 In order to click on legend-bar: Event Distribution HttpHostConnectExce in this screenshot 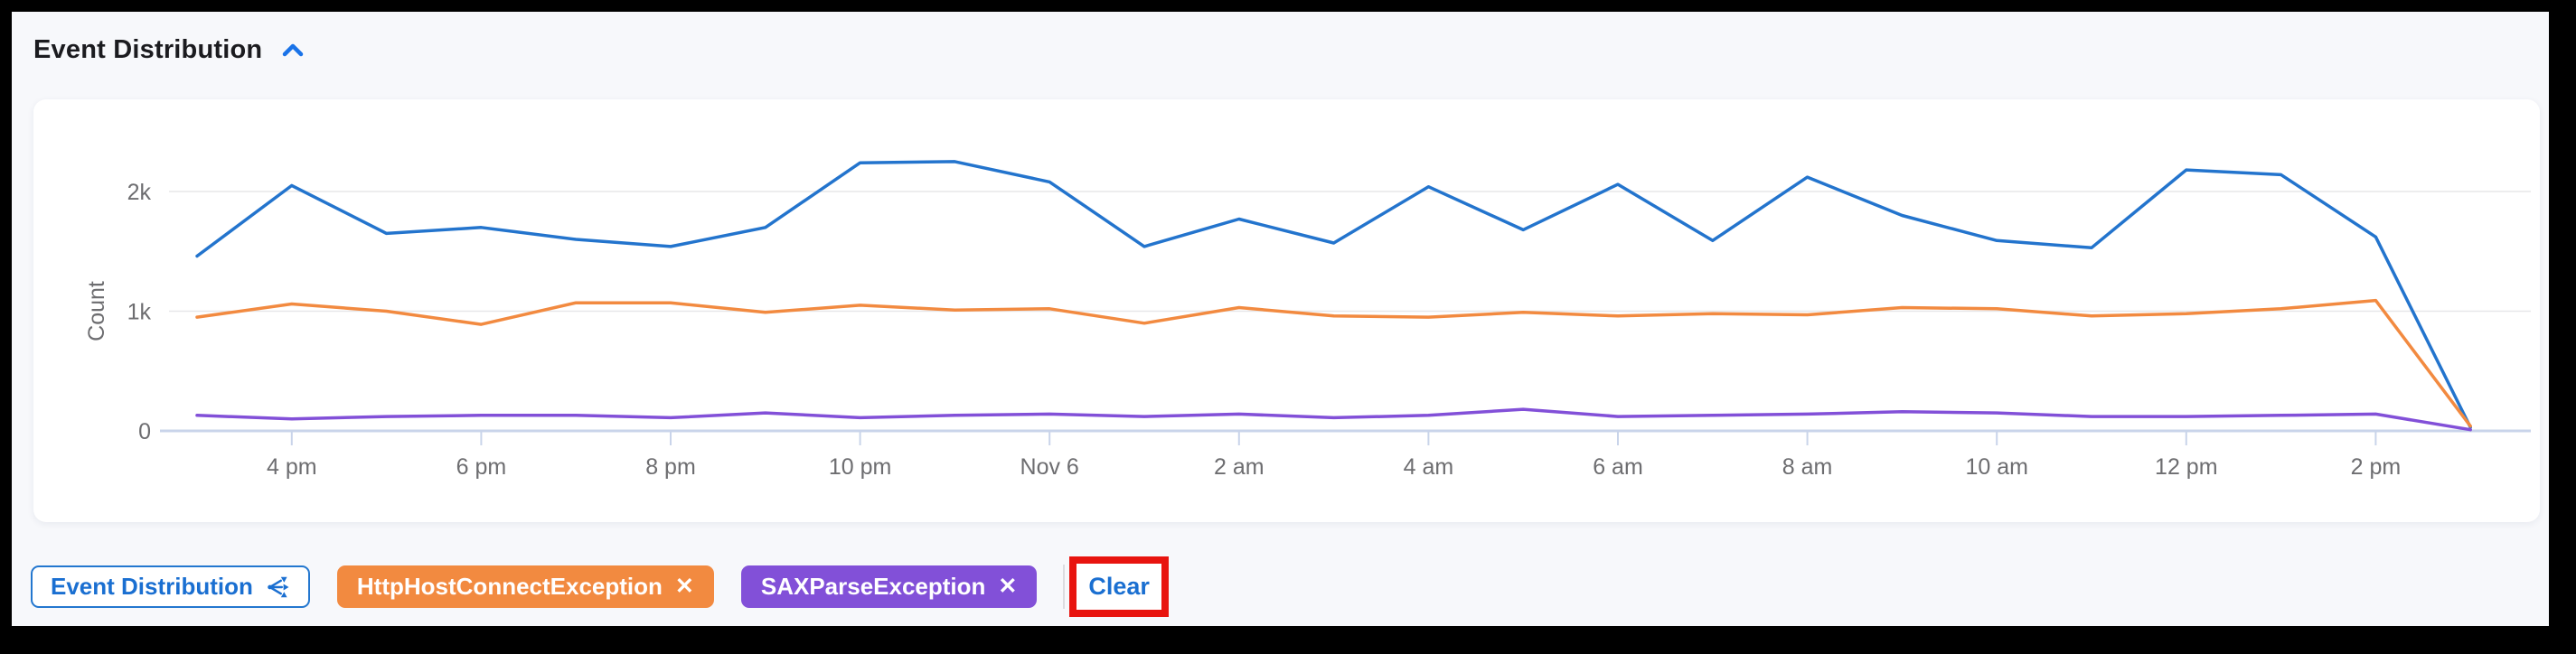, I will do `click(600, 587)`.